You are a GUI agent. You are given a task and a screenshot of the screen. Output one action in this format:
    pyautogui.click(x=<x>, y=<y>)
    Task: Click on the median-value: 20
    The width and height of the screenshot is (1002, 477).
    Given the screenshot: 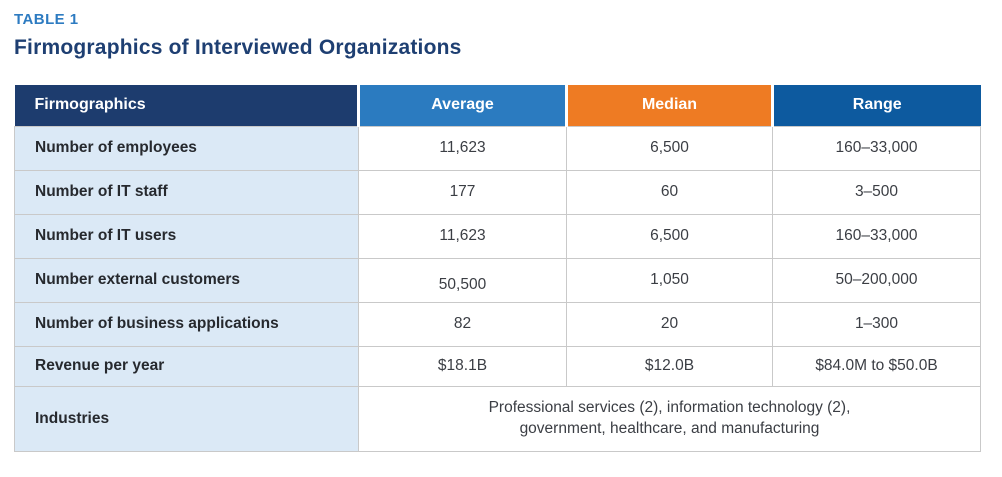 What is the action you would take?
    pyautogui.click(x=669, y=324)
    